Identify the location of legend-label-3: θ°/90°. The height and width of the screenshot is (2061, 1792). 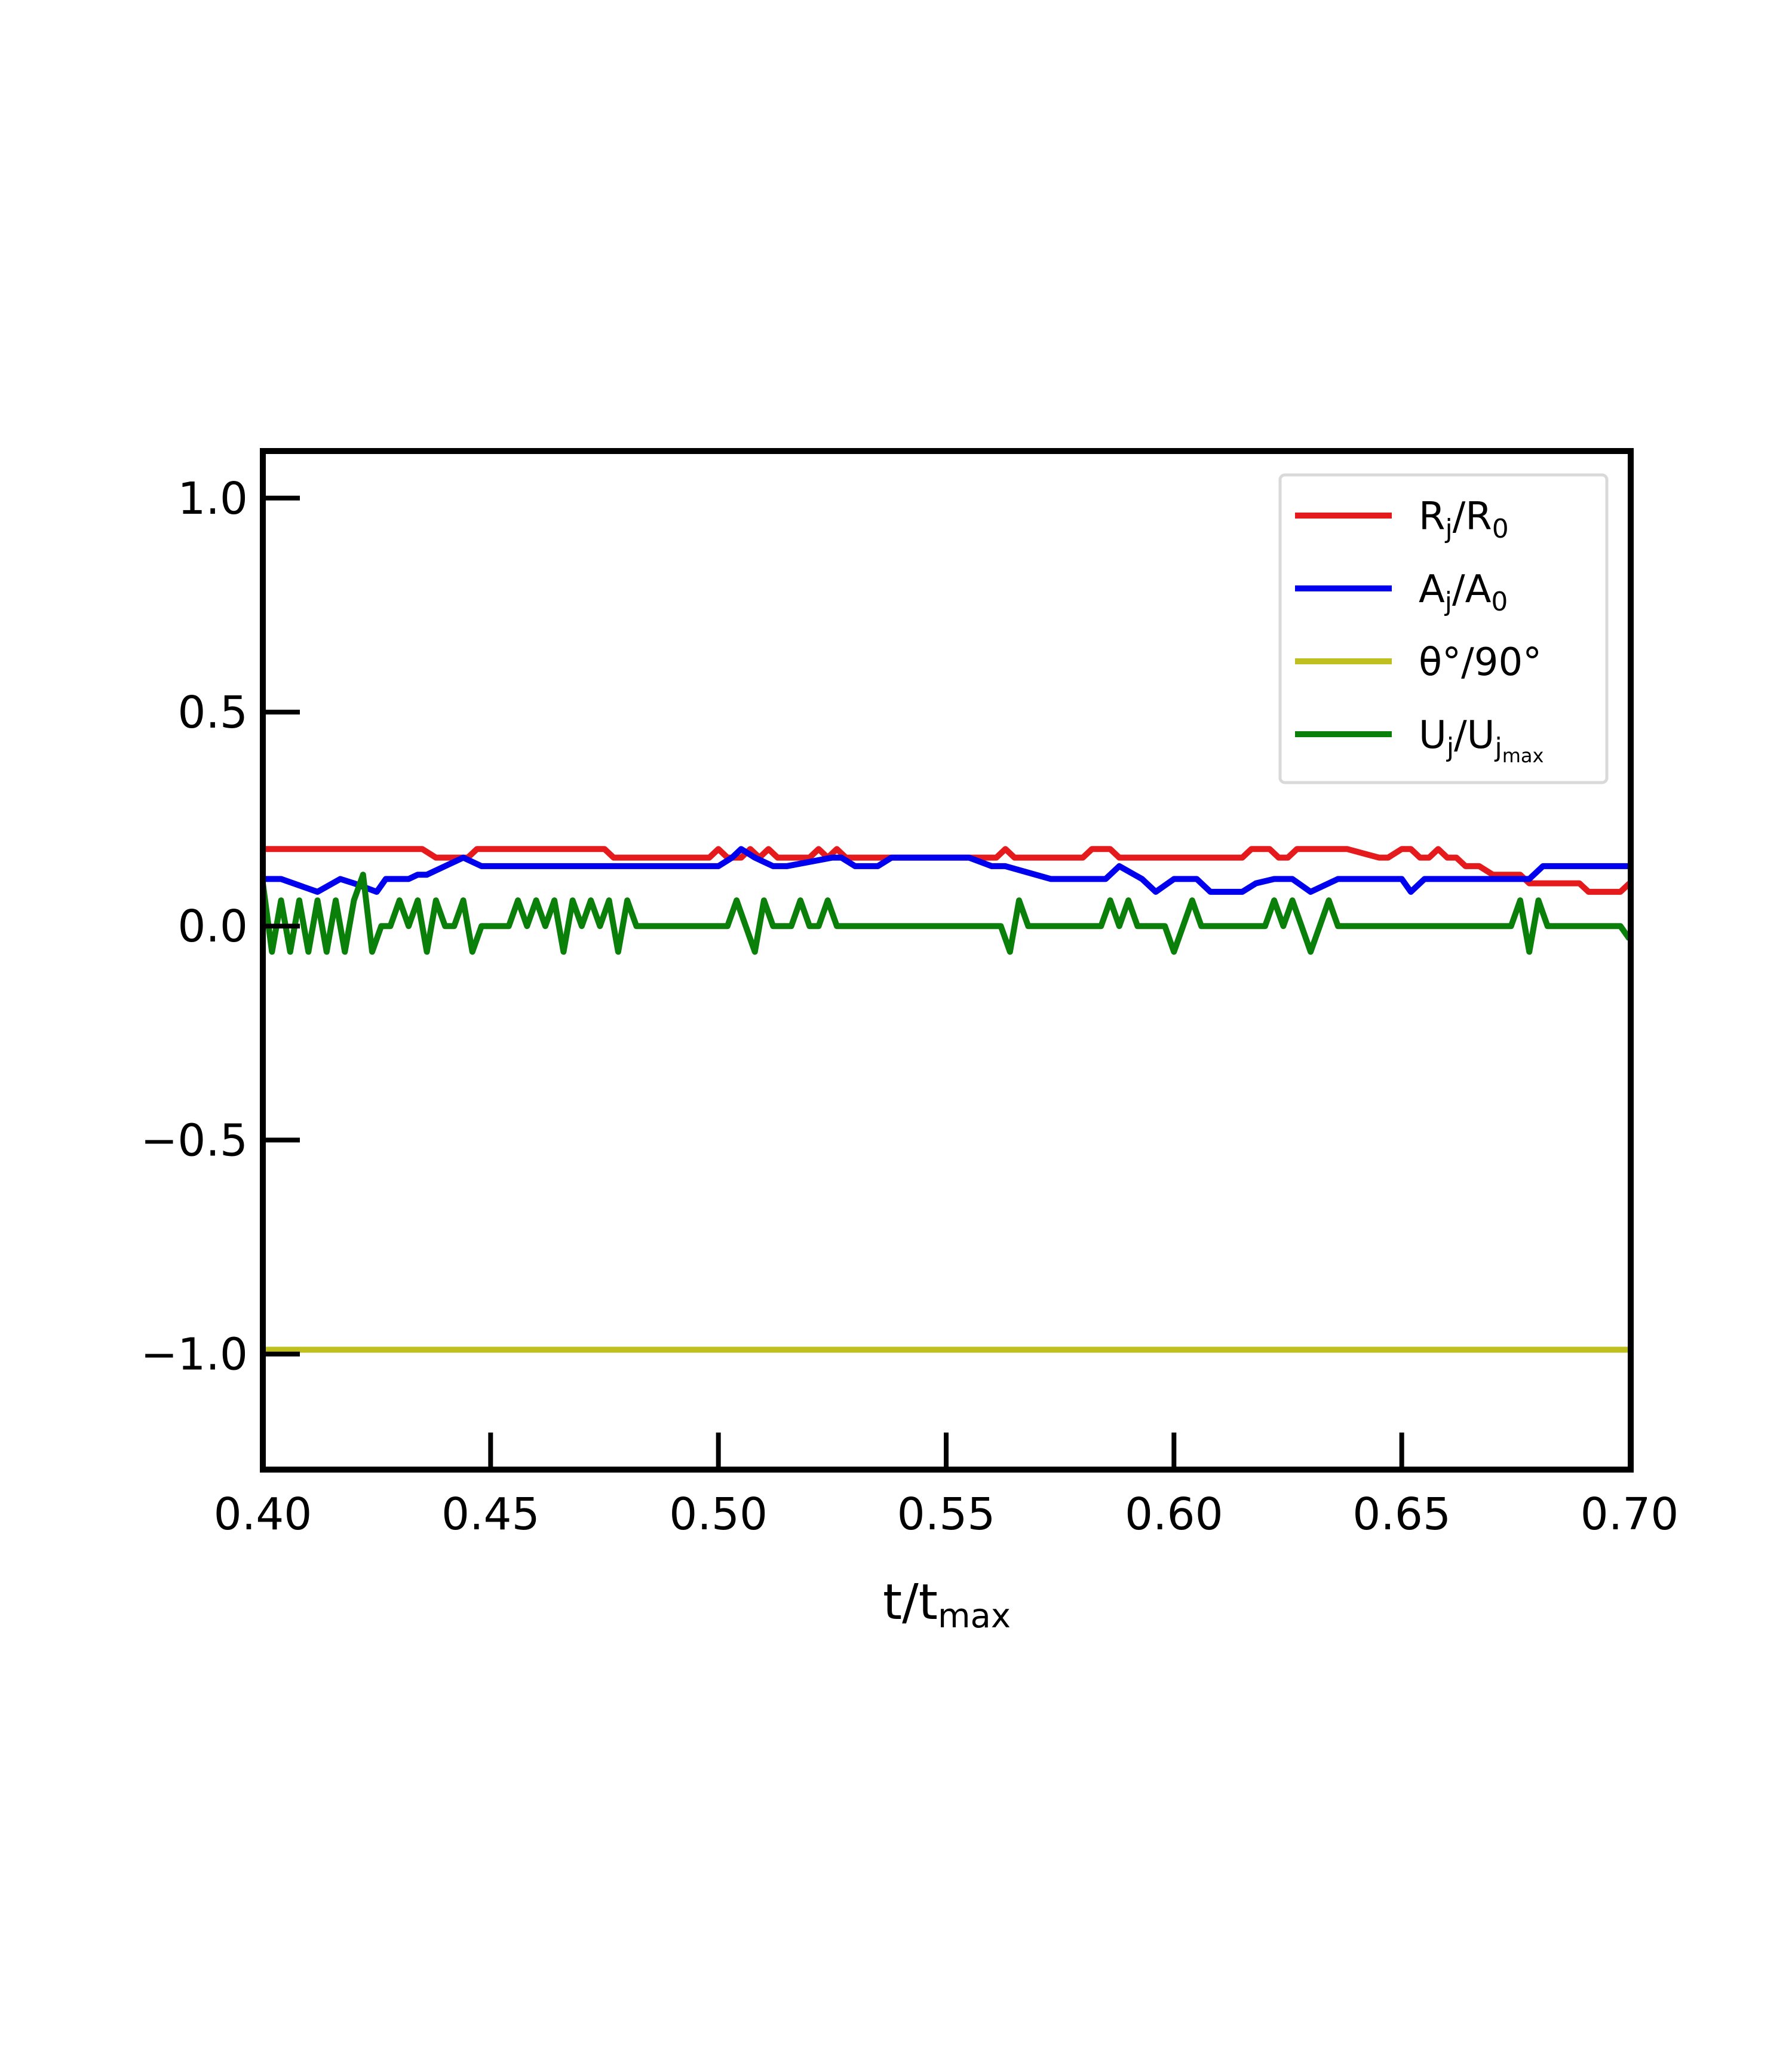
(1481, 662).